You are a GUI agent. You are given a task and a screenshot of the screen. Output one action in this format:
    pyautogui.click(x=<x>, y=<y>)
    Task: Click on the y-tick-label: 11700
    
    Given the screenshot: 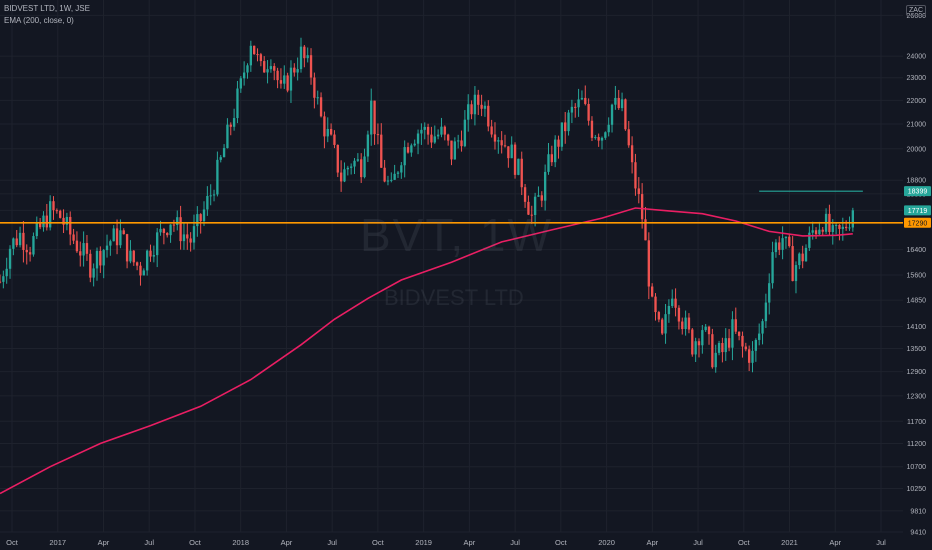 What is the action you would take?
    pyautogui.click(x=916, y=422)
    